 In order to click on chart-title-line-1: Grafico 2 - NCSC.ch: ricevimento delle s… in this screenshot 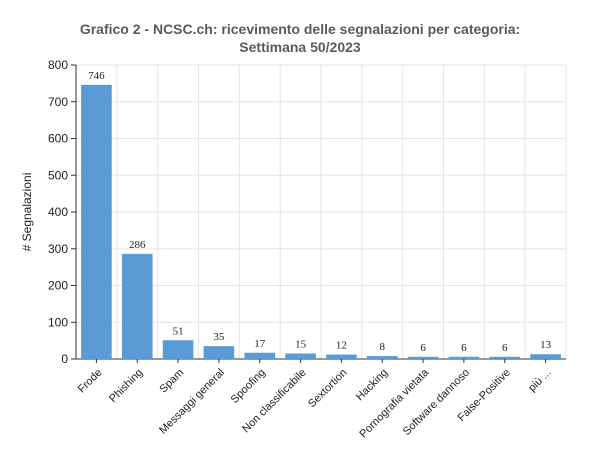, I will do `click(300, 29)`.